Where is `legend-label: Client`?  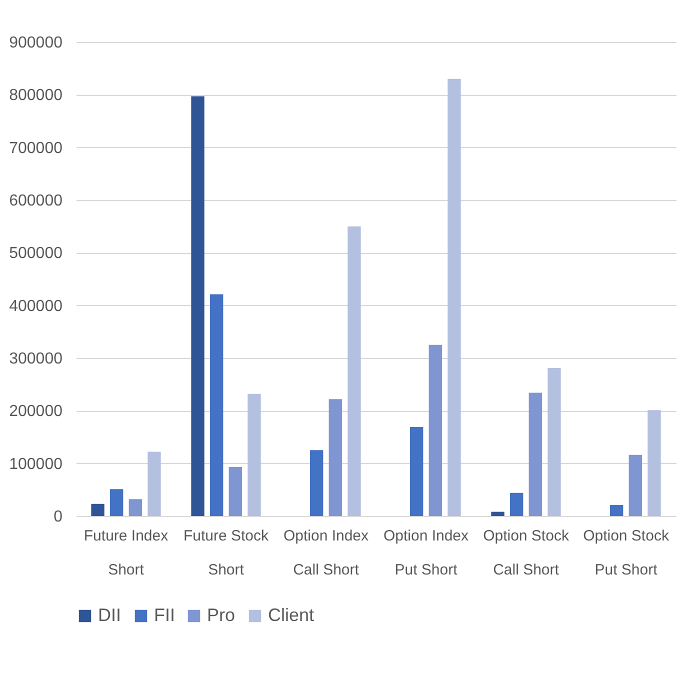
legend-label: Client is located at coordinates (291, 615).